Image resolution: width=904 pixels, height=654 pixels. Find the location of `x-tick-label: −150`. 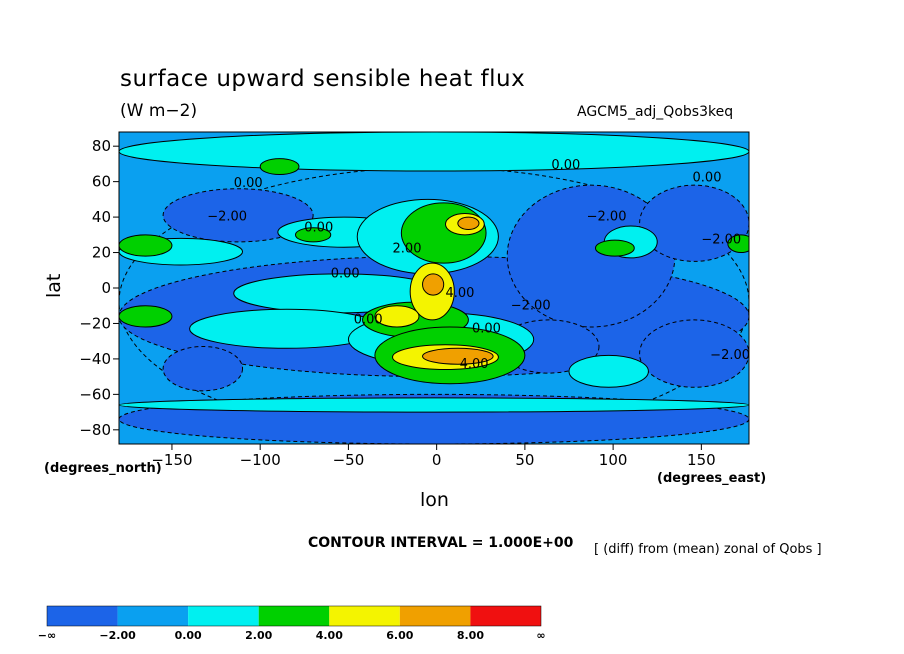

x-tick-label: −150 is located at coordinates (171, 460).